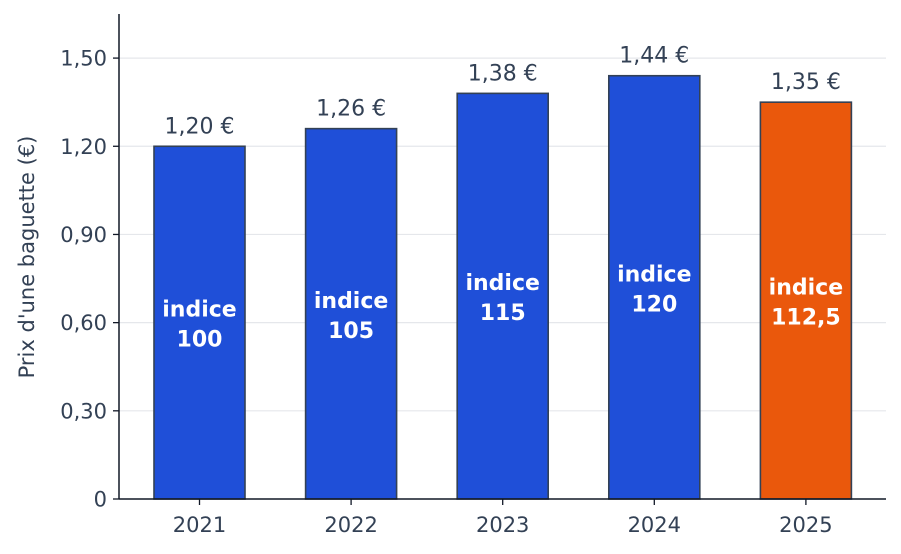 This screenshot has height=554, width=901. I want to click on bar-2023, so click(503, 296).